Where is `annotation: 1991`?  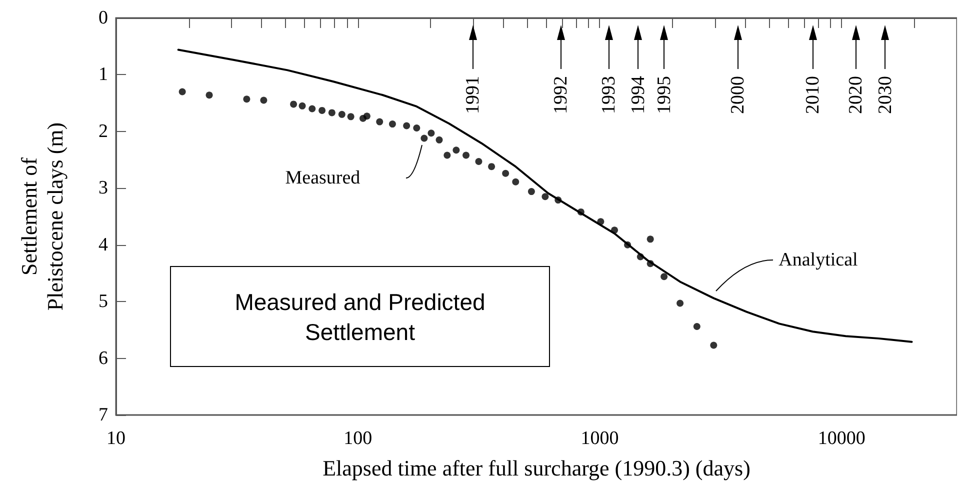 annotation: 1991 is located at coordinates (473, 95).